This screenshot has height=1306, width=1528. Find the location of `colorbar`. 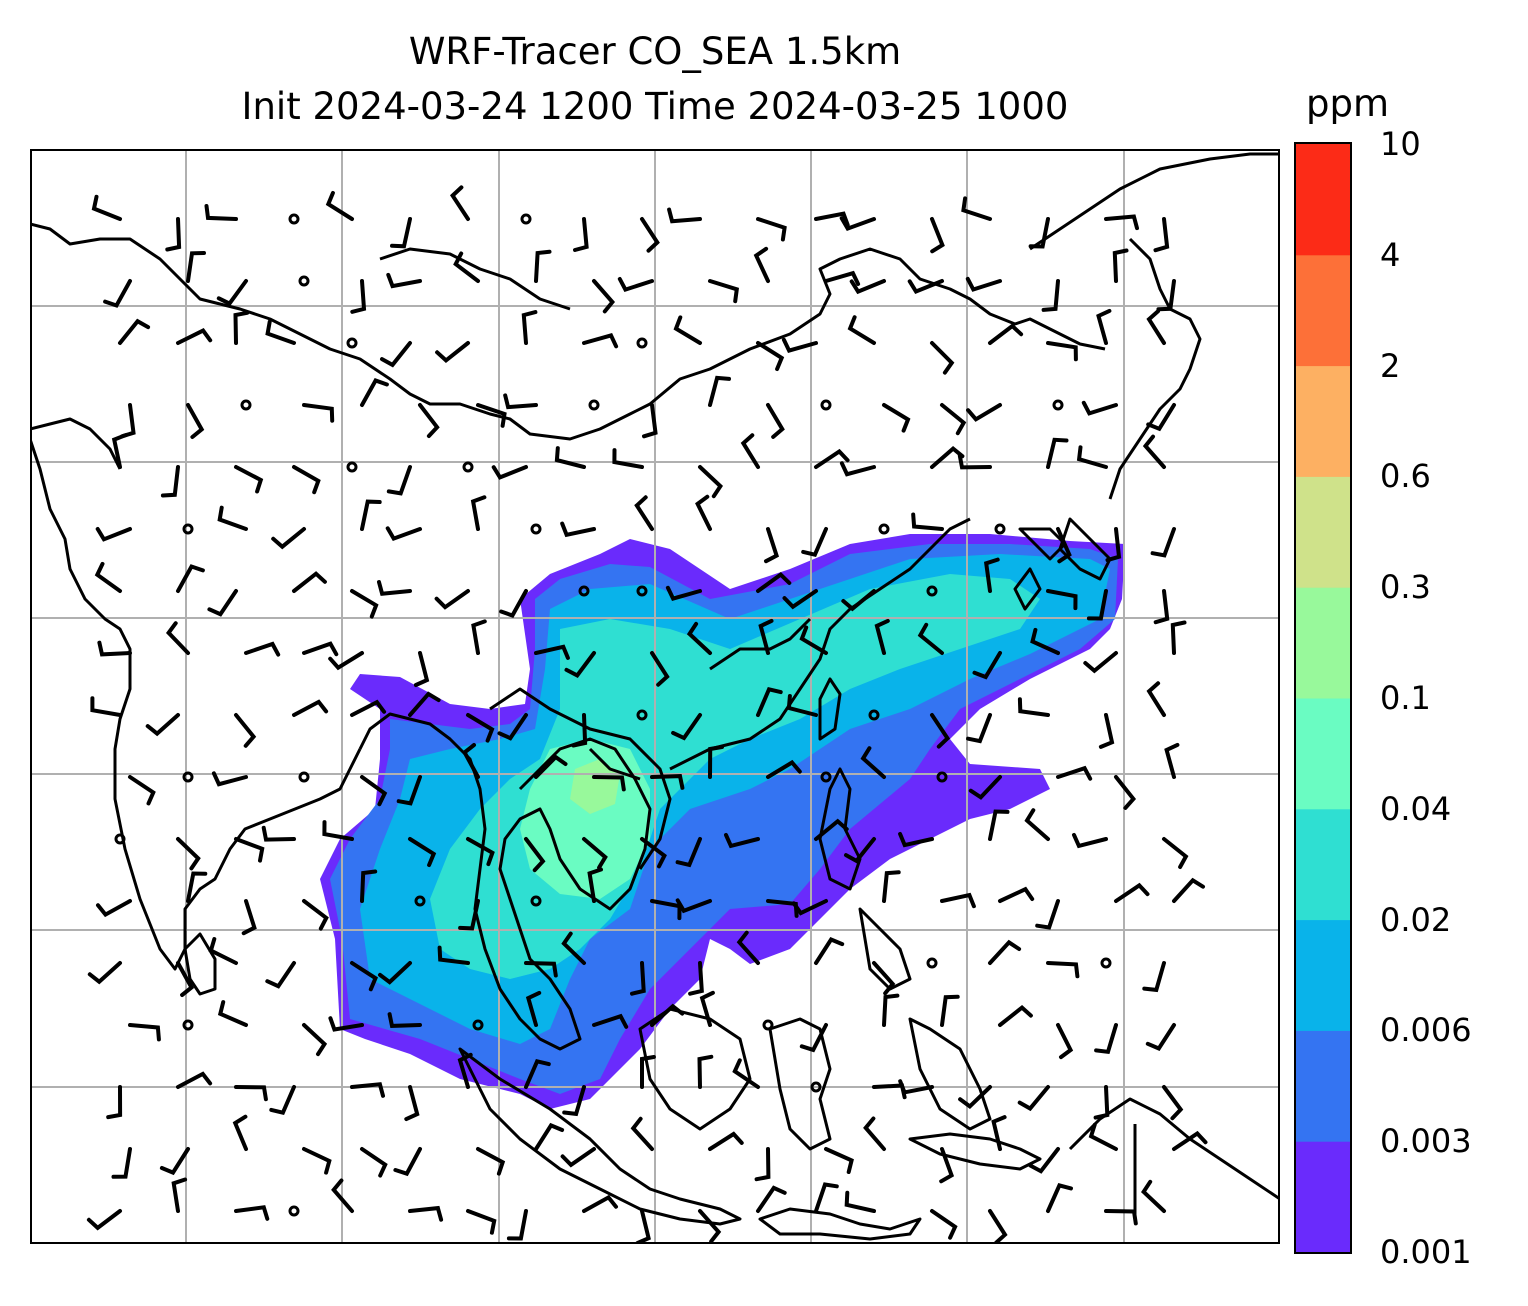

colorbar is located at coordinates (1323, 698).